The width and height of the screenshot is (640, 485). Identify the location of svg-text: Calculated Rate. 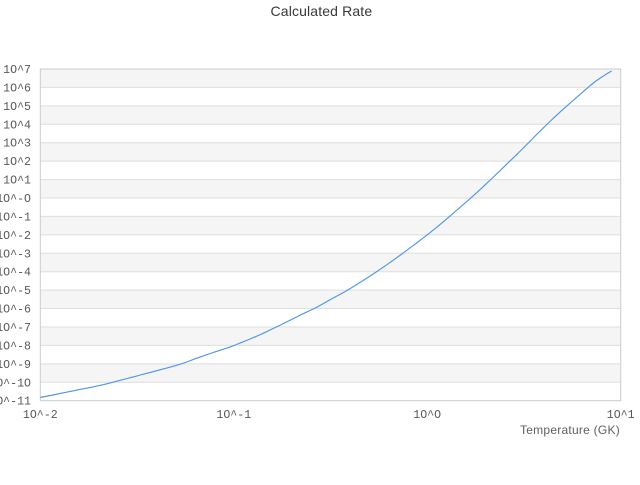
(322, 11).